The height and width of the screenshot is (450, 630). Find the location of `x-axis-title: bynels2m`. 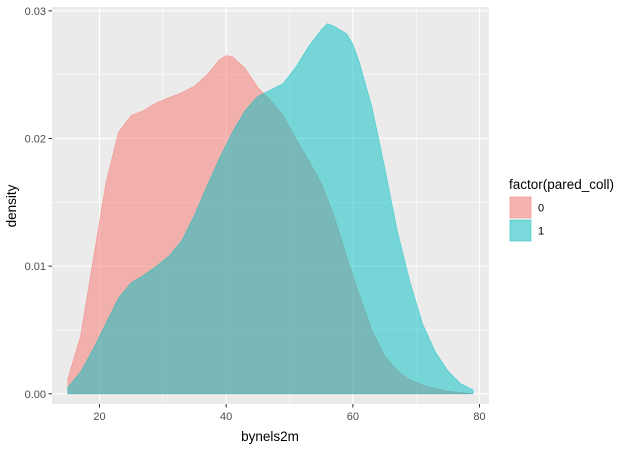

x-axis-title: bynels2m is located at coordinates (270, 436).